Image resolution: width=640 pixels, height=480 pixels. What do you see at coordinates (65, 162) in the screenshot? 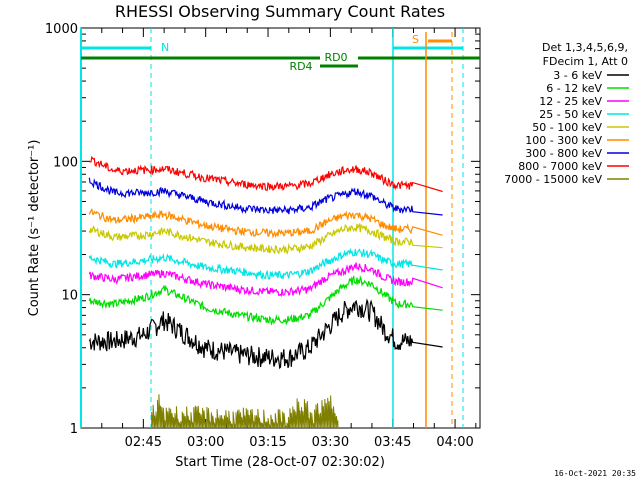
I see `y-tick-label: 100` at bounding box center [65, 162].